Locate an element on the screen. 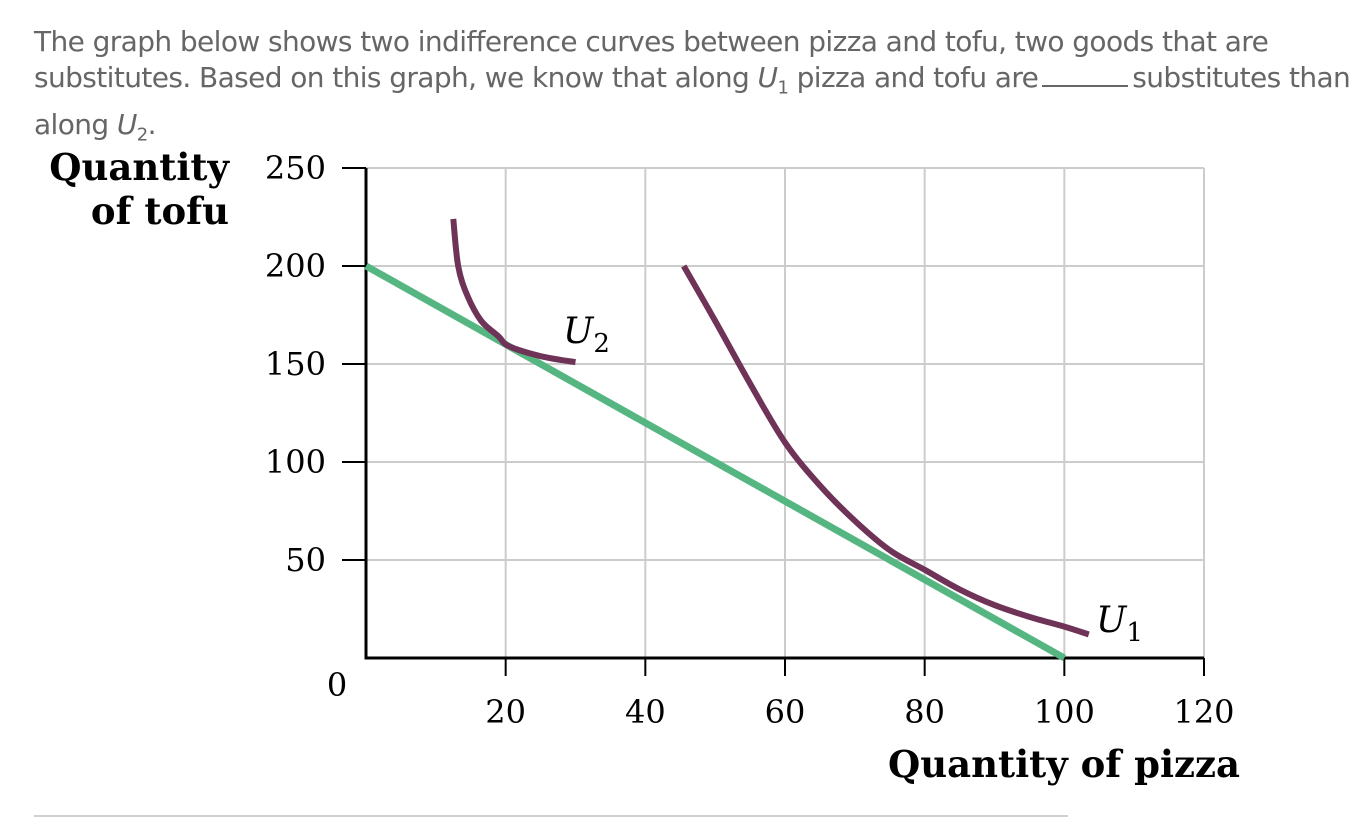 The image size is (1362, 818). x-tick-label-60: 60 is located at coordinates (785, 712).